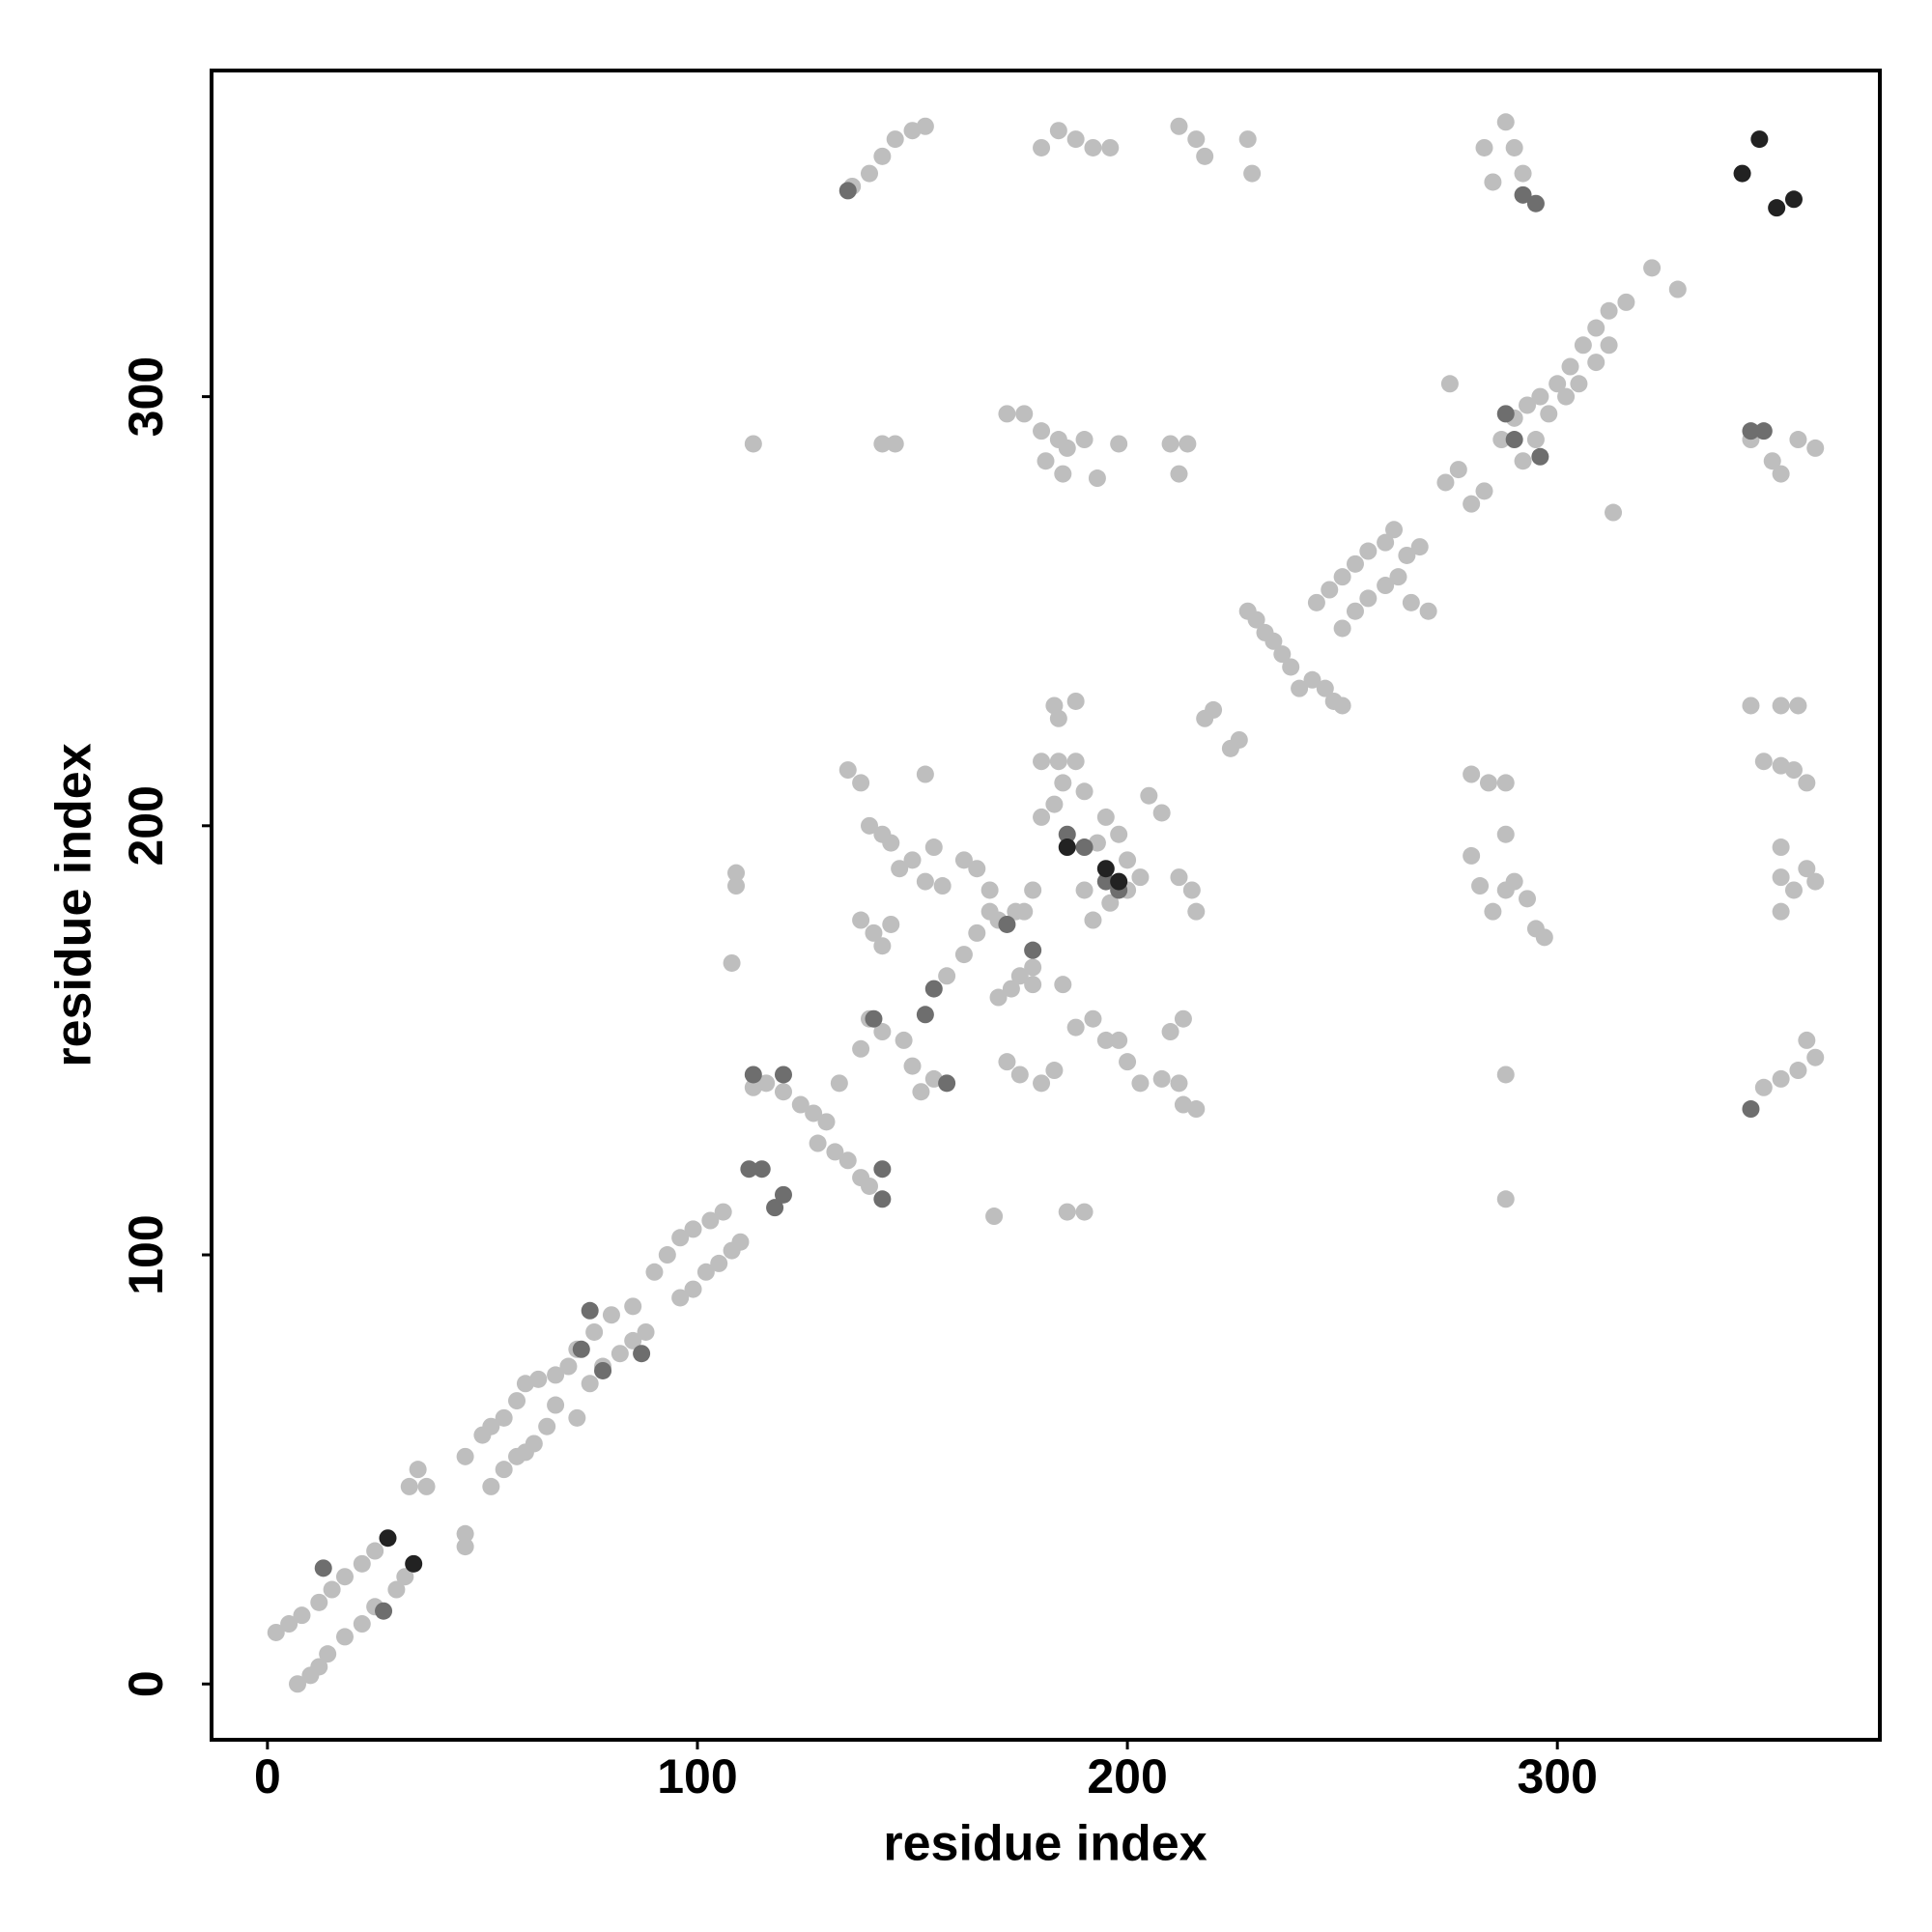  I want to click on x-axis-label: residue index, so click(1045, 1844).